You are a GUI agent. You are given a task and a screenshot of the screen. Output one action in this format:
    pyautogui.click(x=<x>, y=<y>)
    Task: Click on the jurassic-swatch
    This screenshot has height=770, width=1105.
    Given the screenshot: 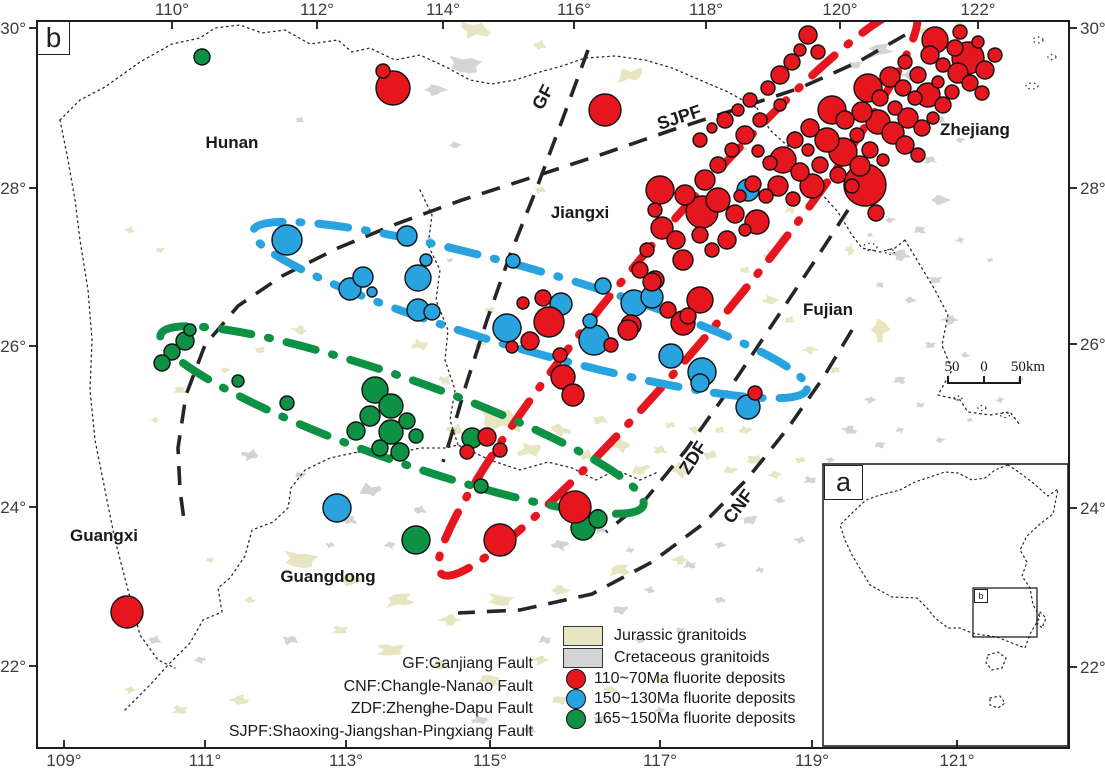 What is the action you would take?
    pyautogui.click(x=583, y=636)
    